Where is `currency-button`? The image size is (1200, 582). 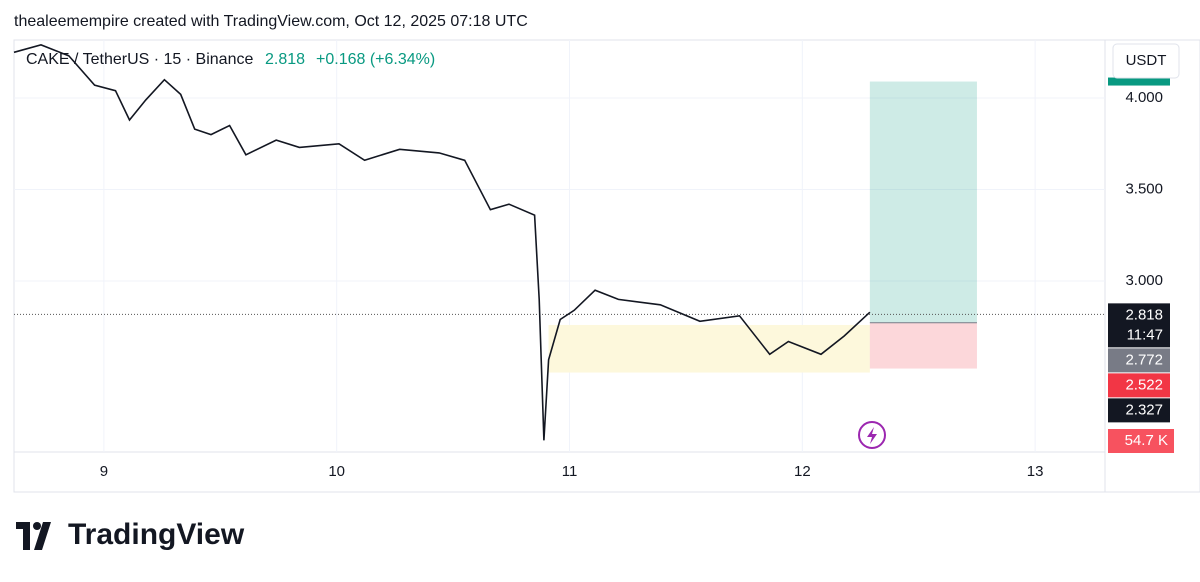
currency-button is located at coordinates (1146, 61).